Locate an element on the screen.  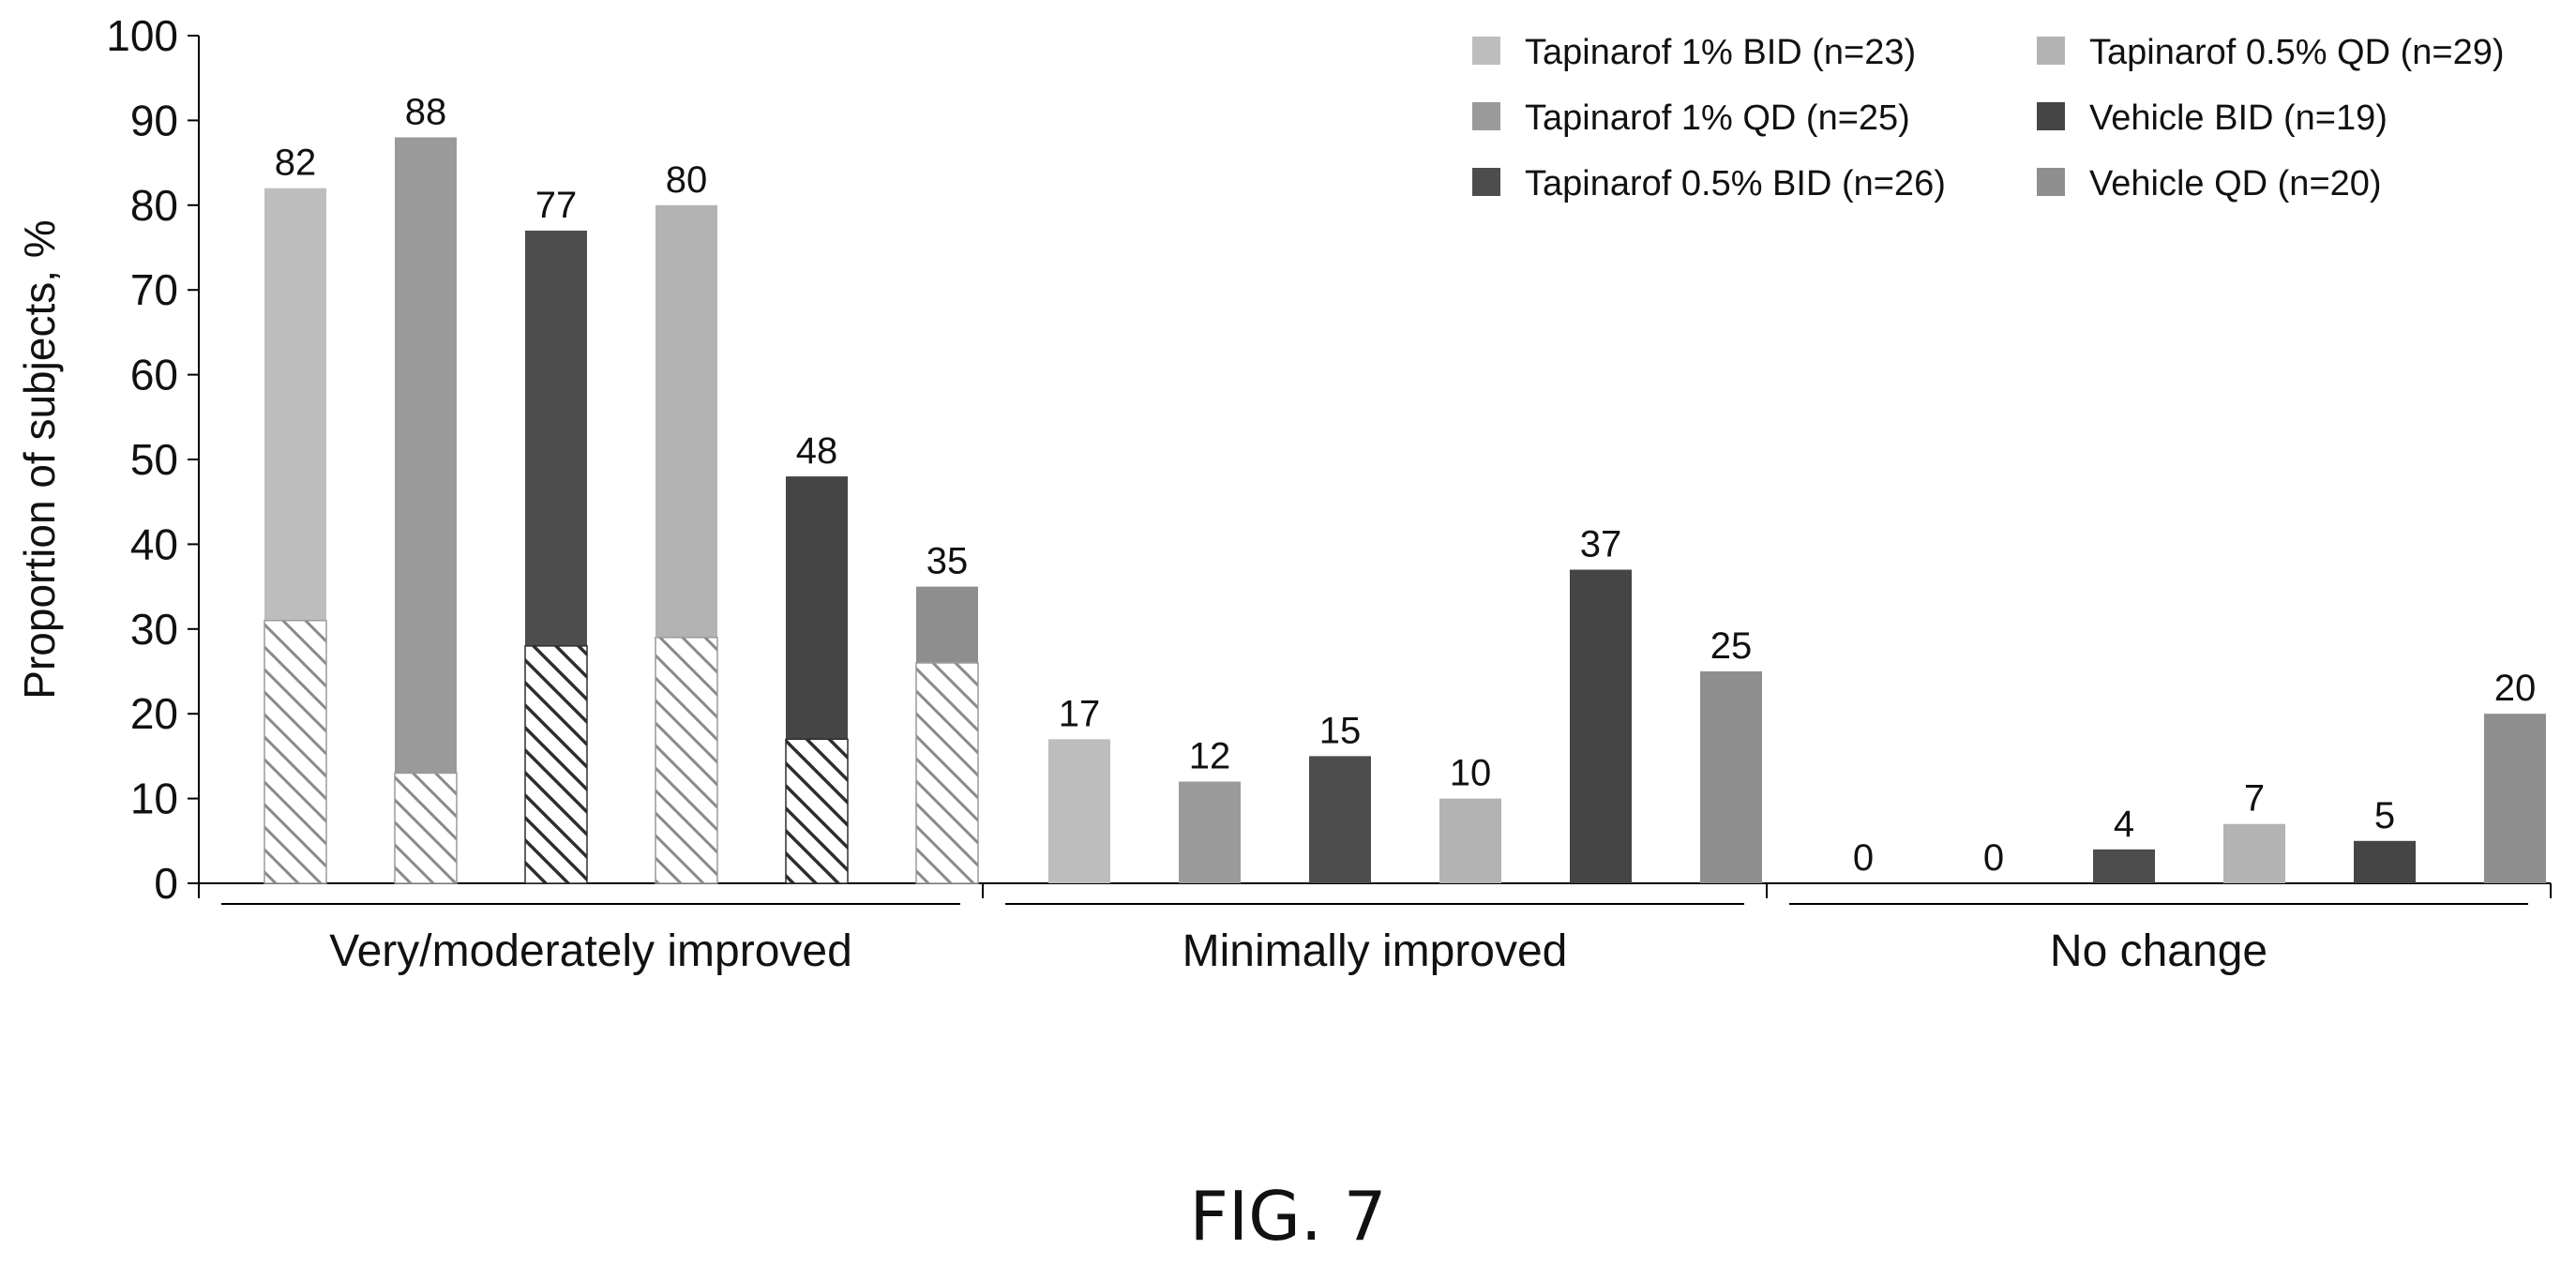
legend-label: Vehicle QD (n=20) is located at coordinates (2235, 183).